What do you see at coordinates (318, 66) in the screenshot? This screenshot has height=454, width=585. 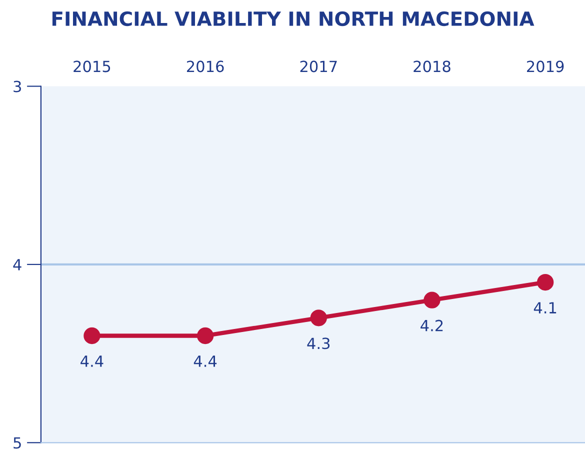 I see `x-tick-label: 2017` at bounding box center [318, 66].